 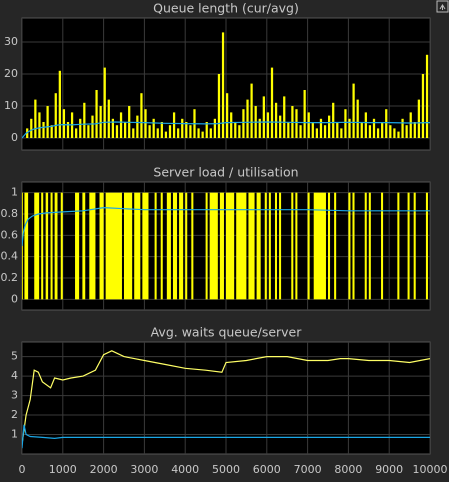 I want to click on undock-icon, so click(x=442, y=6).